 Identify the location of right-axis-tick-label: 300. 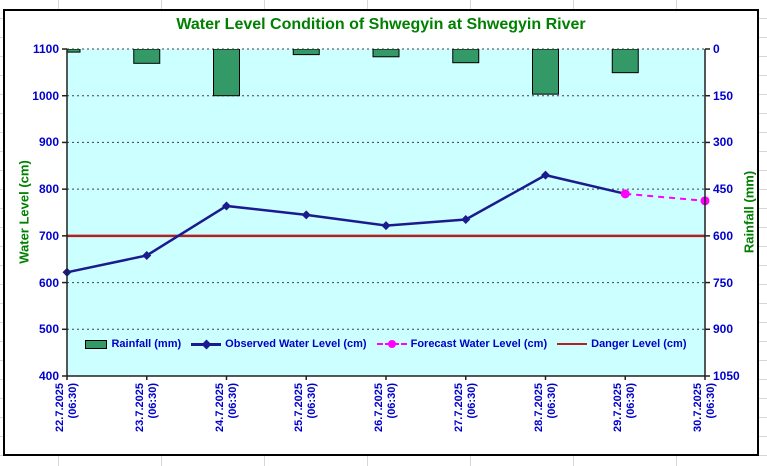
(723, 142).